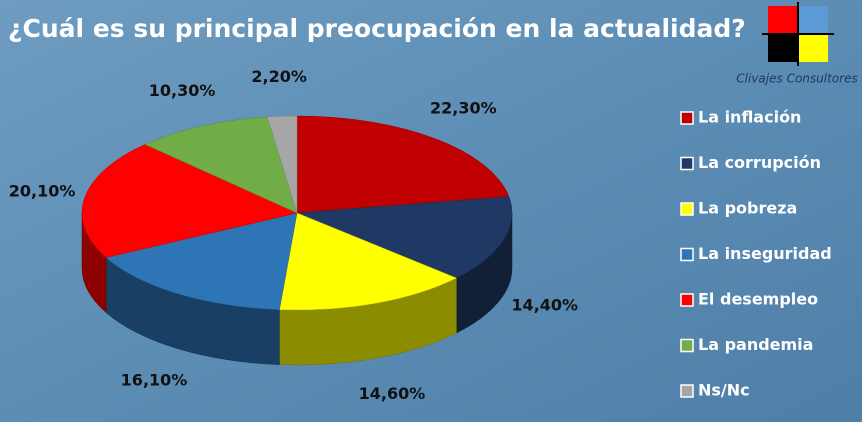 This screenshot has height=422, width=862. Describe the element at coordinates (392, 393) in the screenshot. I see `data-label: 14,60%` at that location.